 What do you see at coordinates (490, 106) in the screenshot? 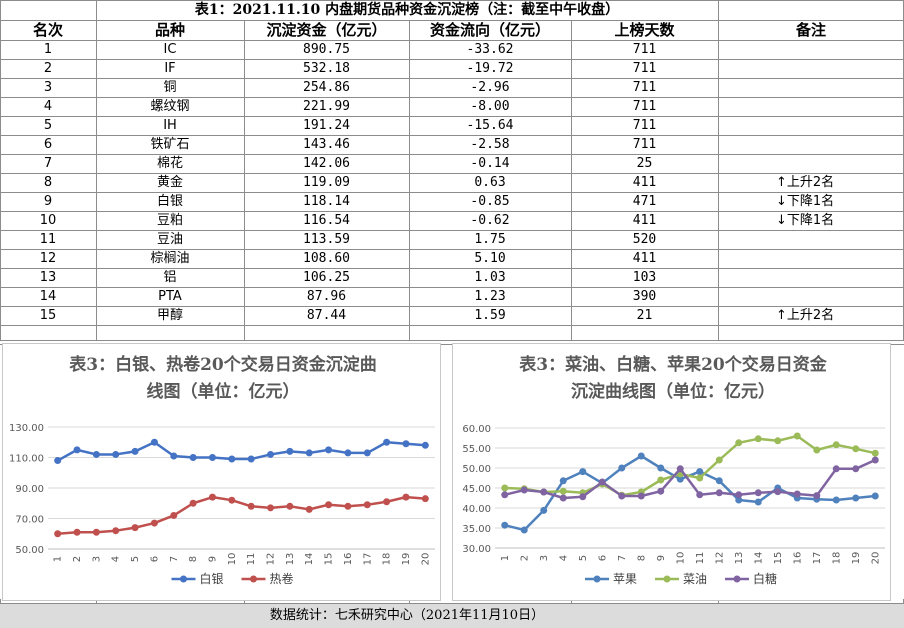
I see `cell-flow: -8.00` at bounding box center [490, 106].